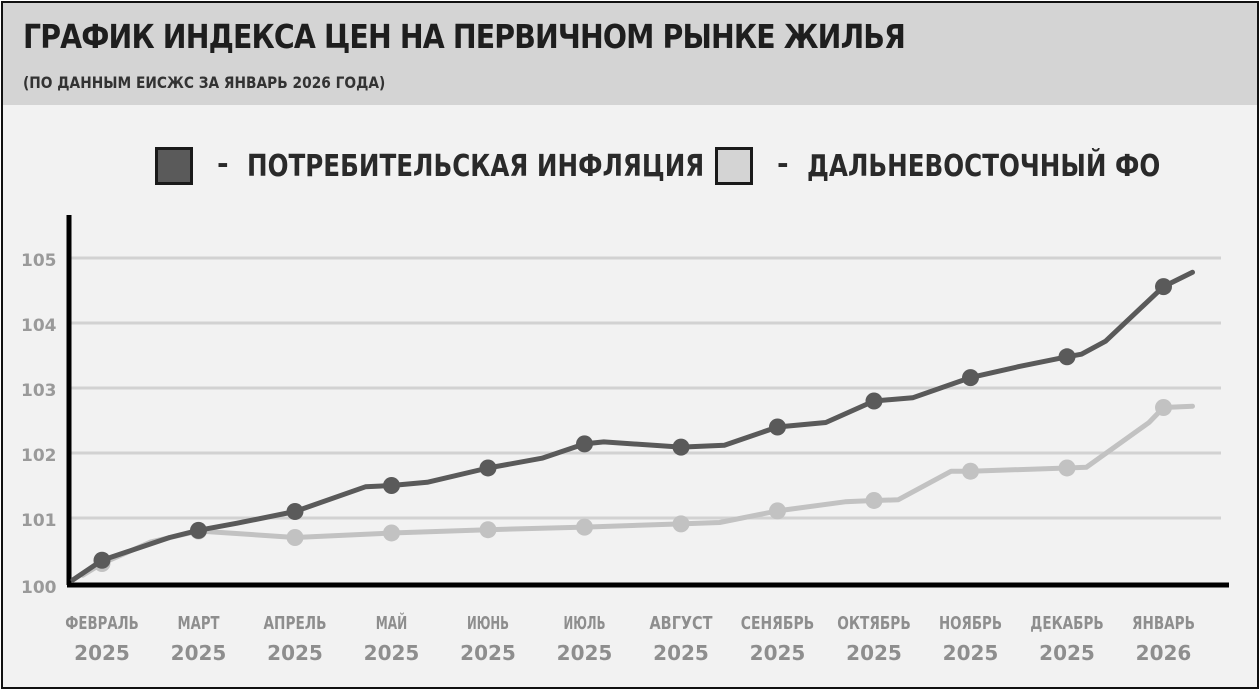 This screenshot has width=1260, height=690. Describe the element at coordinates (39, 521) in the screenshot. I see `y-tick-label: 101` at that location.